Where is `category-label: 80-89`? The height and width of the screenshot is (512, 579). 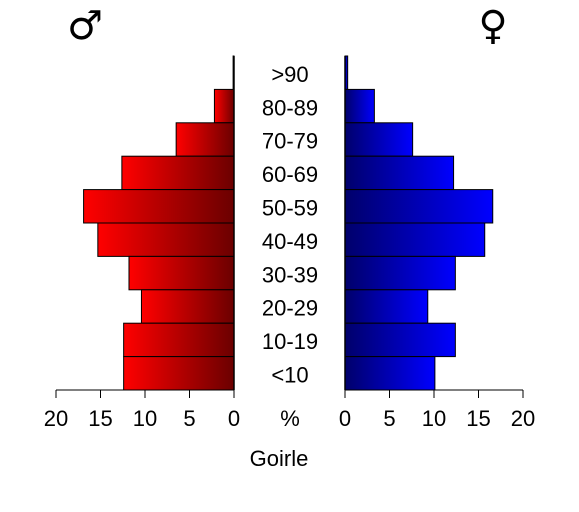 category-label: 80-89 is located at coordinates (290, 107).